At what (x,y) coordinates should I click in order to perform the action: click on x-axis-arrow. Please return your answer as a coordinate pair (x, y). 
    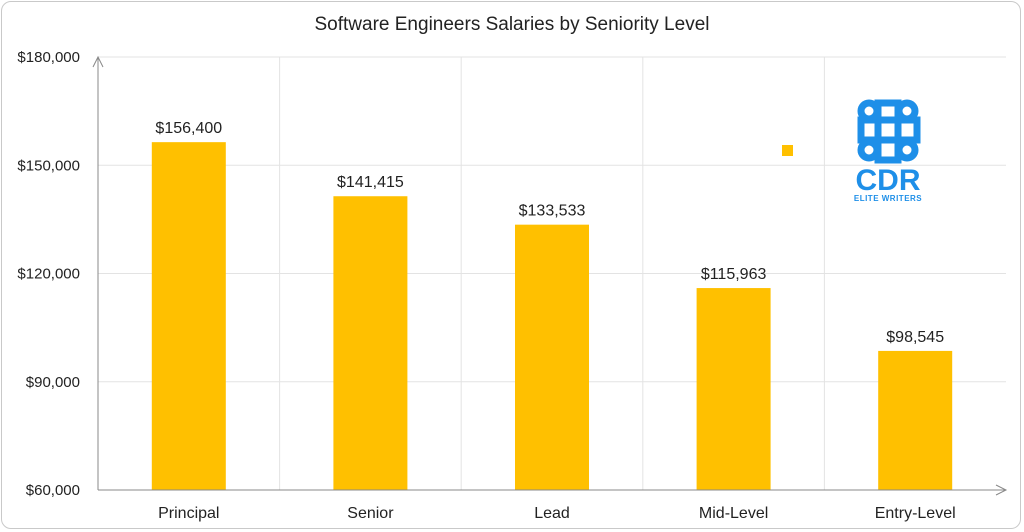
    Looking at the image, I should click on (1001, 490).